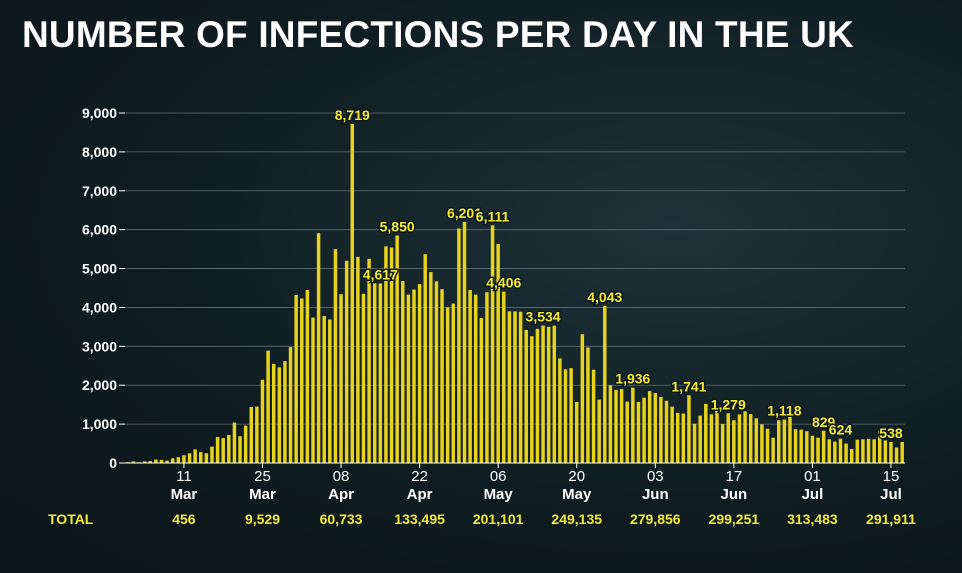  What do you see at coordinates (397, 227) in the screenshot?
I see `bar-value-label: 5,850` at bounding box center [397, 227].